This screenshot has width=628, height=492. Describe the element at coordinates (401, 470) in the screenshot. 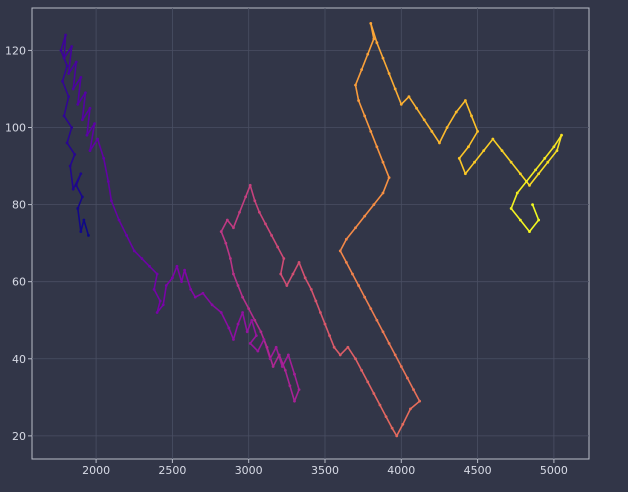

I see `x-tick-label: 4000` at that location.